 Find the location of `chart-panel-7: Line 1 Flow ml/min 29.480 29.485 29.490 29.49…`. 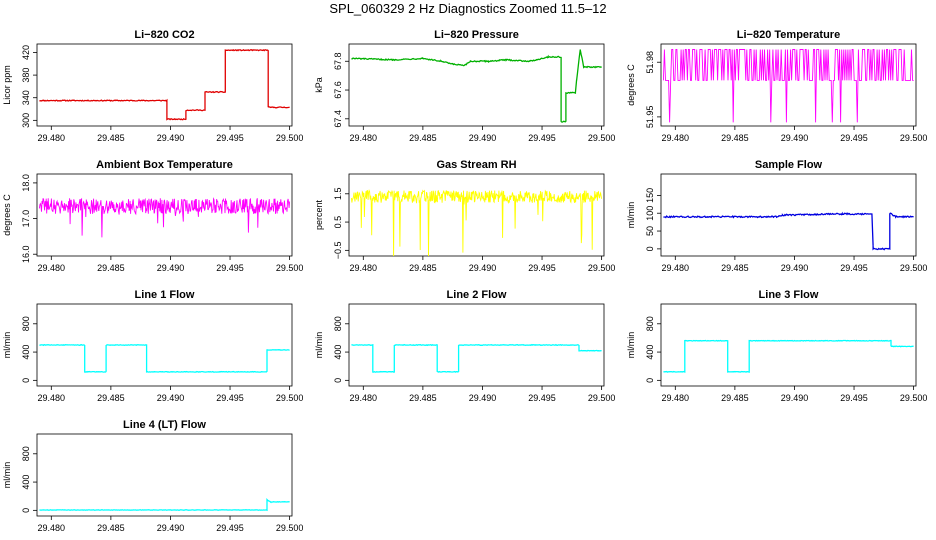

chart-panel-7: Line 1 Flow ml/min 29.480 29.485 29.490 29.49… is located at coordinates (152, 346).